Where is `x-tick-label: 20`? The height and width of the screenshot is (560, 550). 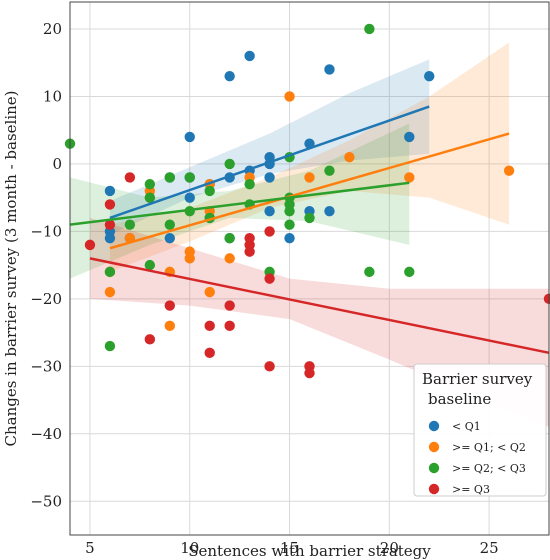
x-tick-label: 20 is located at coordinates (389, 548).